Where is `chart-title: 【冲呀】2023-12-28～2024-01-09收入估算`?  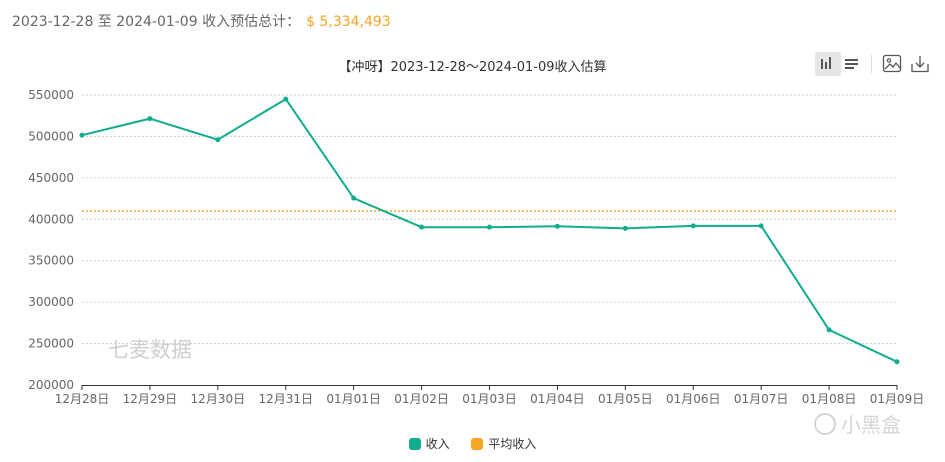 chart-title: 【冲呀】2023-12-28～2024-01-09收入估算 is located at coordinates (472, 67).